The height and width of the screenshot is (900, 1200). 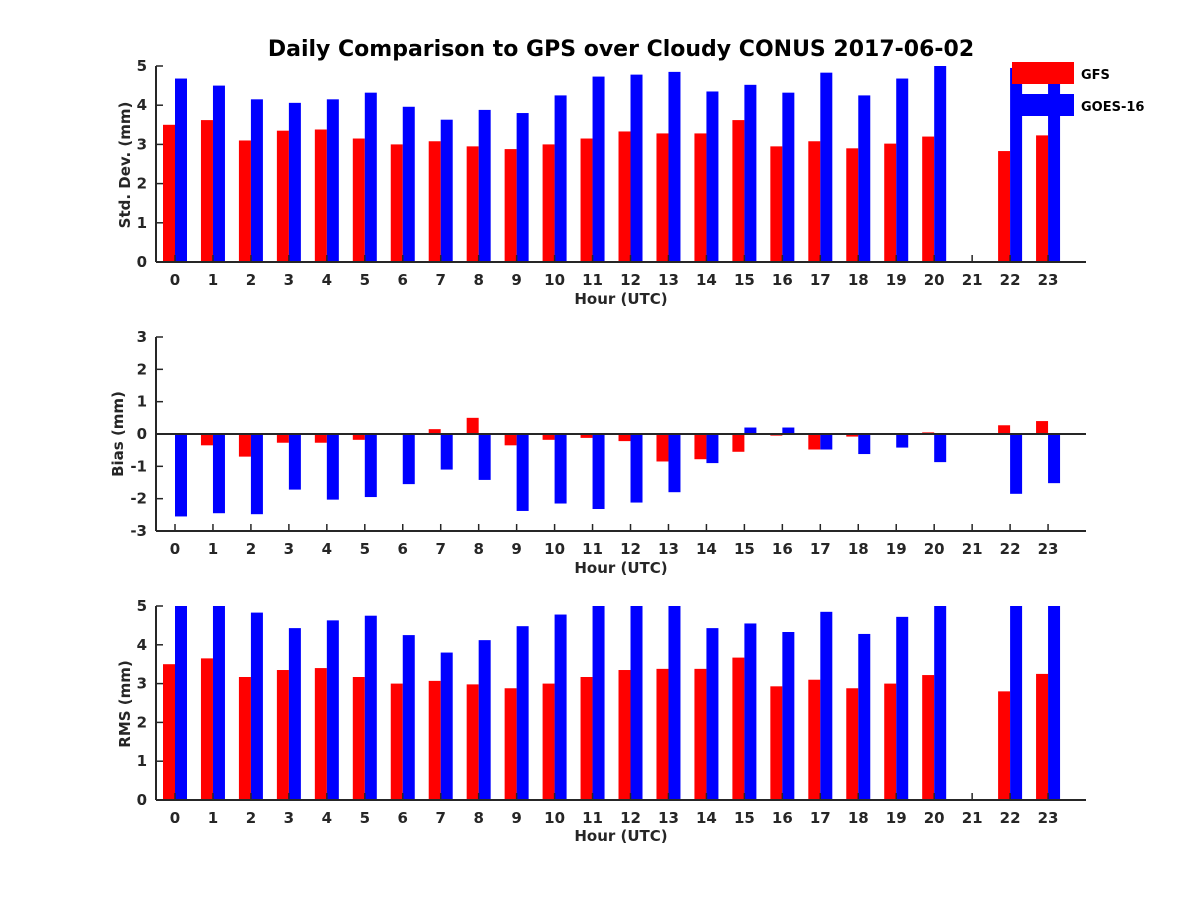 What do you see at coordinates (706, 549) in the screenshot?
I see `x-tick-label: 14` at bounding box center [706, 549].